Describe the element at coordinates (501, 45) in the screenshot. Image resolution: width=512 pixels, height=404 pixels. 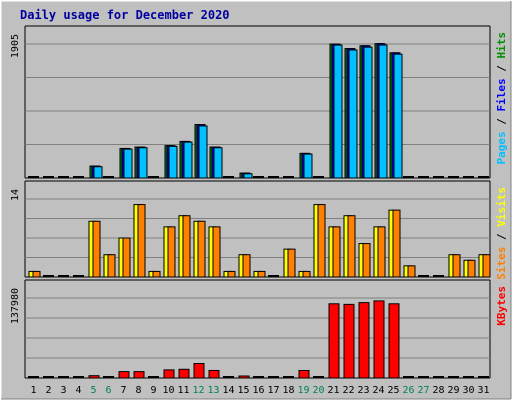
I see `legend-item: Hits` at that location.